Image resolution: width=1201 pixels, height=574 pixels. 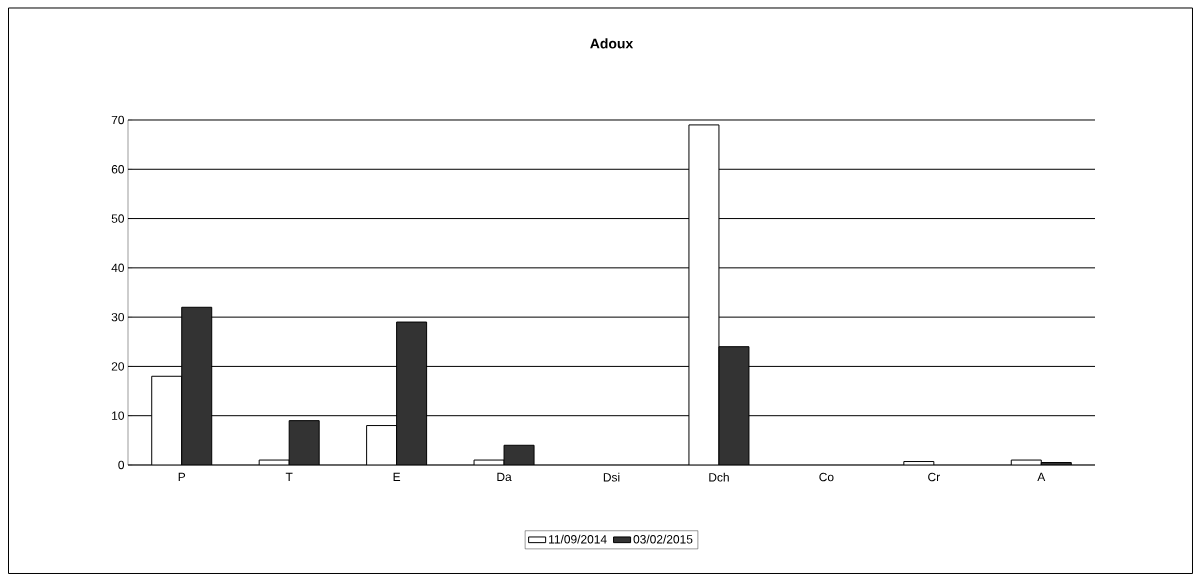 I want to click on x-tick-label: Dsi, so click(x=611, y=477).